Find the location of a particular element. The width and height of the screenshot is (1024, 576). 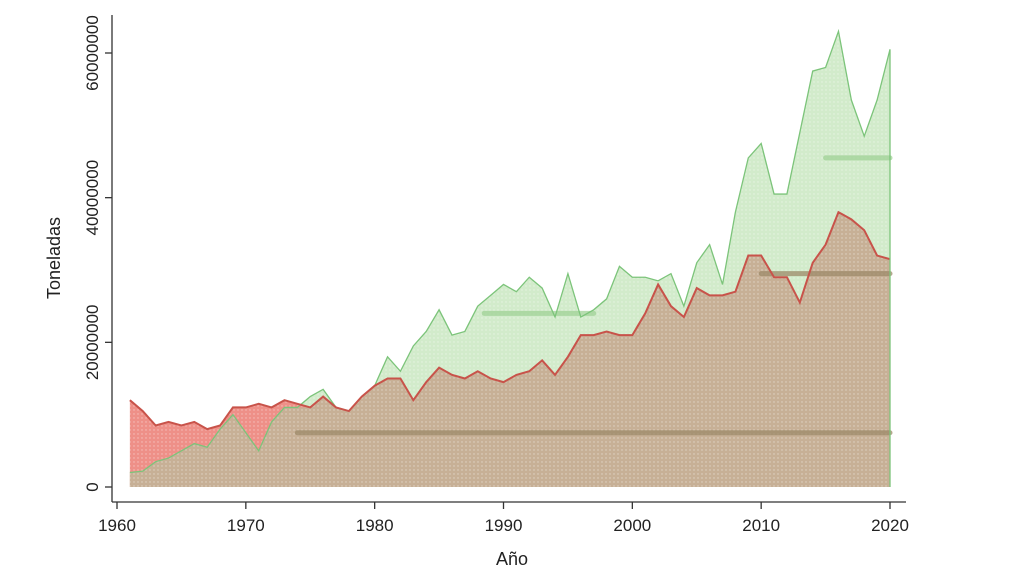

x-tick-label-2000: 2000 is located at coordinates (632, 525).